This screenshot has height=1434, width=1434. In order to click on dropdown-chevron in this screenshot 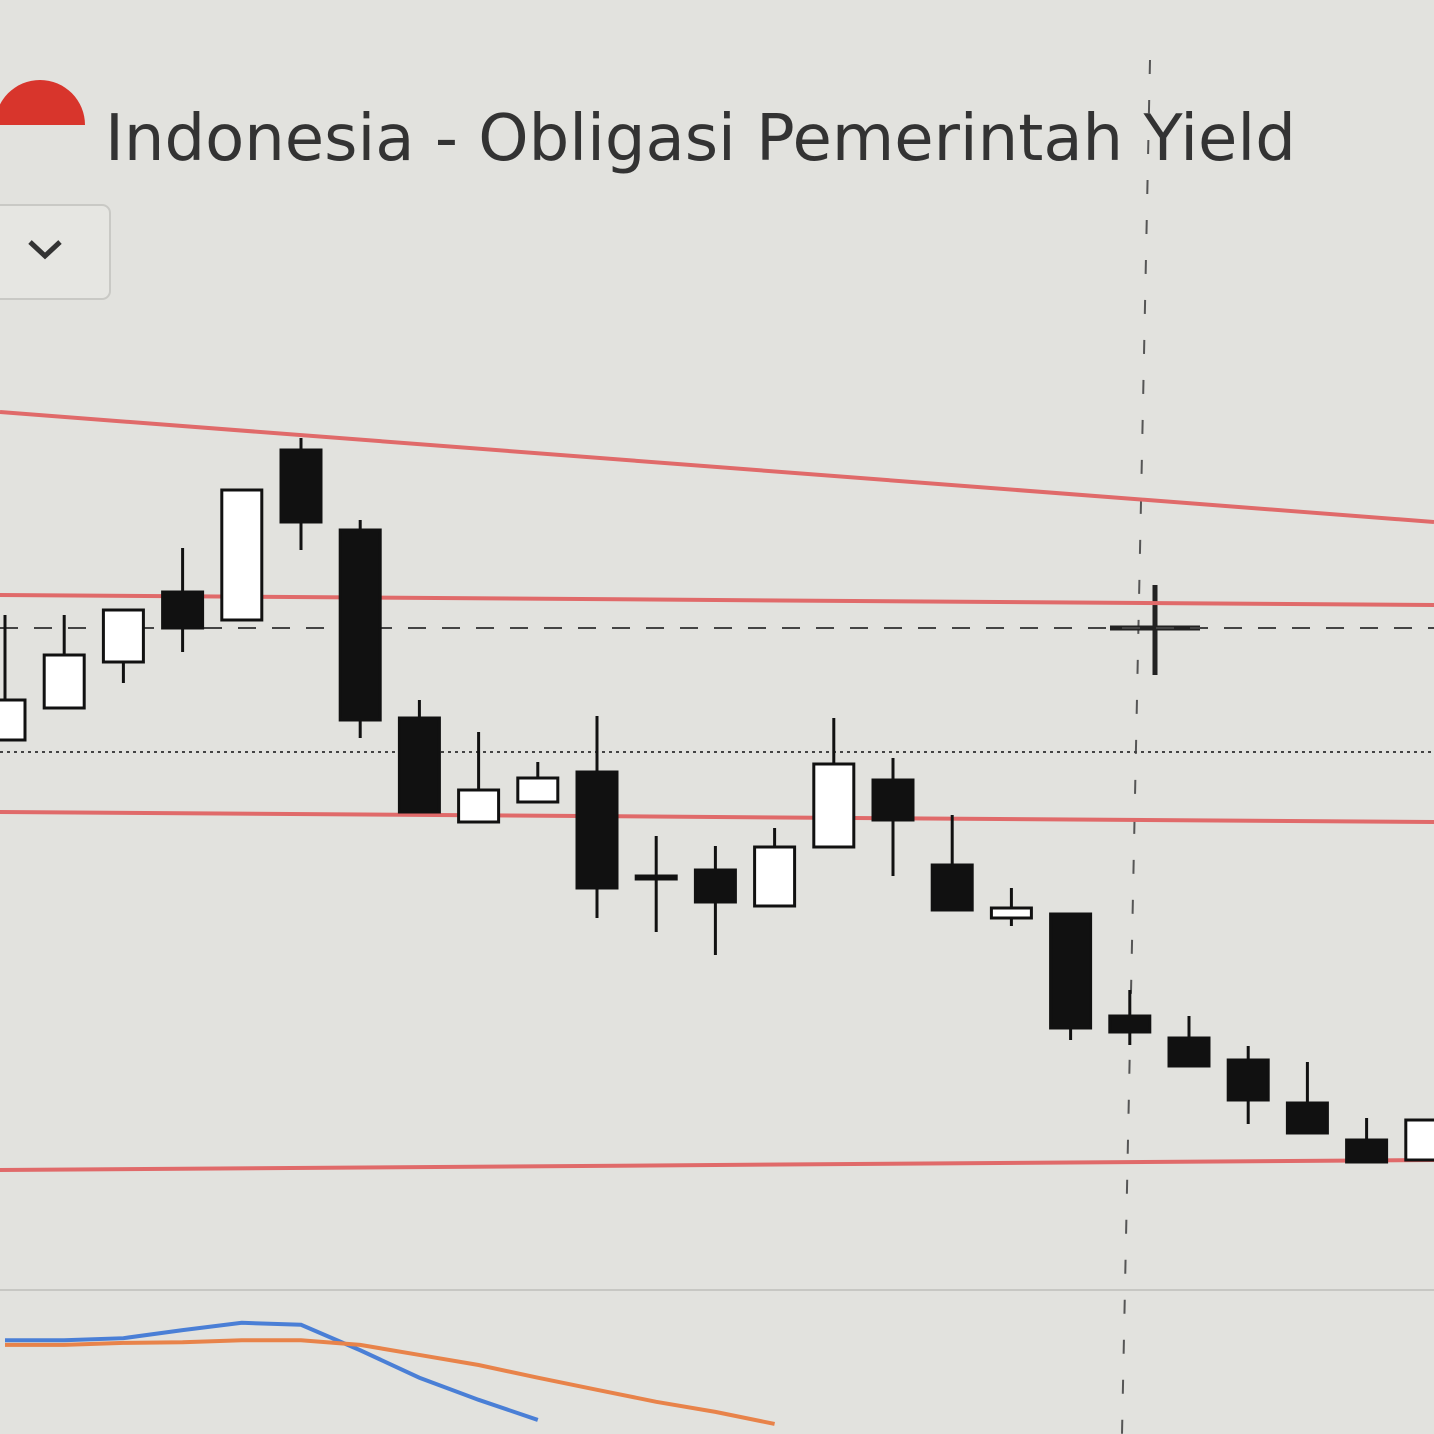, I will do `click(45, 250)`.